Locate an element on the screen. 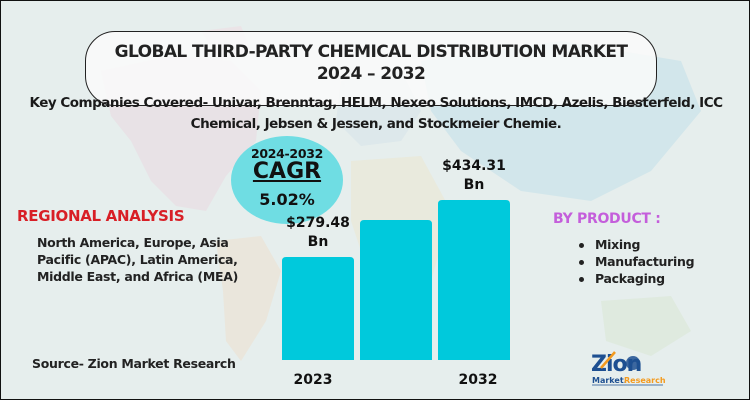 This screenshot has width=750, height=400. source-note: Source- Zion Market Research is located at coordinates (134, 363).